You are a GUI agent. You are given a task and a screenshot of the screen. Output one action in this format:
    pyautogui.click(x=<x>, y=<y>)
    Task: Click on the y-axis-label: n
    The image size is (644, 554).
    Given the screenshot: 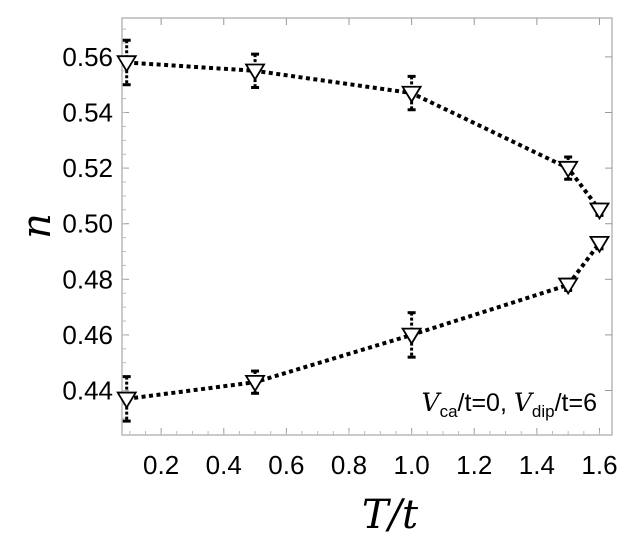 What is the action you would take?
    pyautogui.click(x=37, y=226)
    